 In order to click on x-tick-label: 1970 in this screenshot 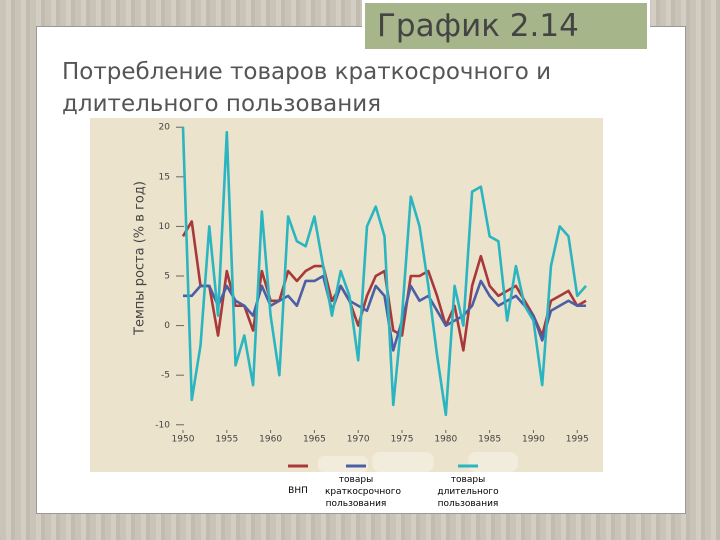, I will do `click(358, 440)`.